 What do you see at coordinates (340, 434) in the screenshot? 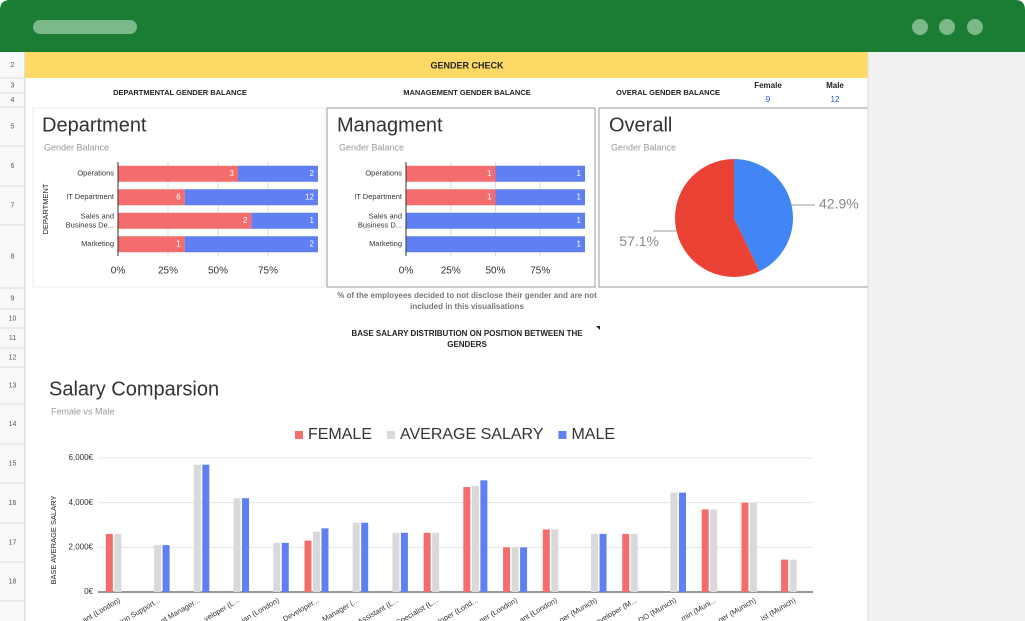
I see `legend-label: FEMALE` at bounding box center [340, 434].